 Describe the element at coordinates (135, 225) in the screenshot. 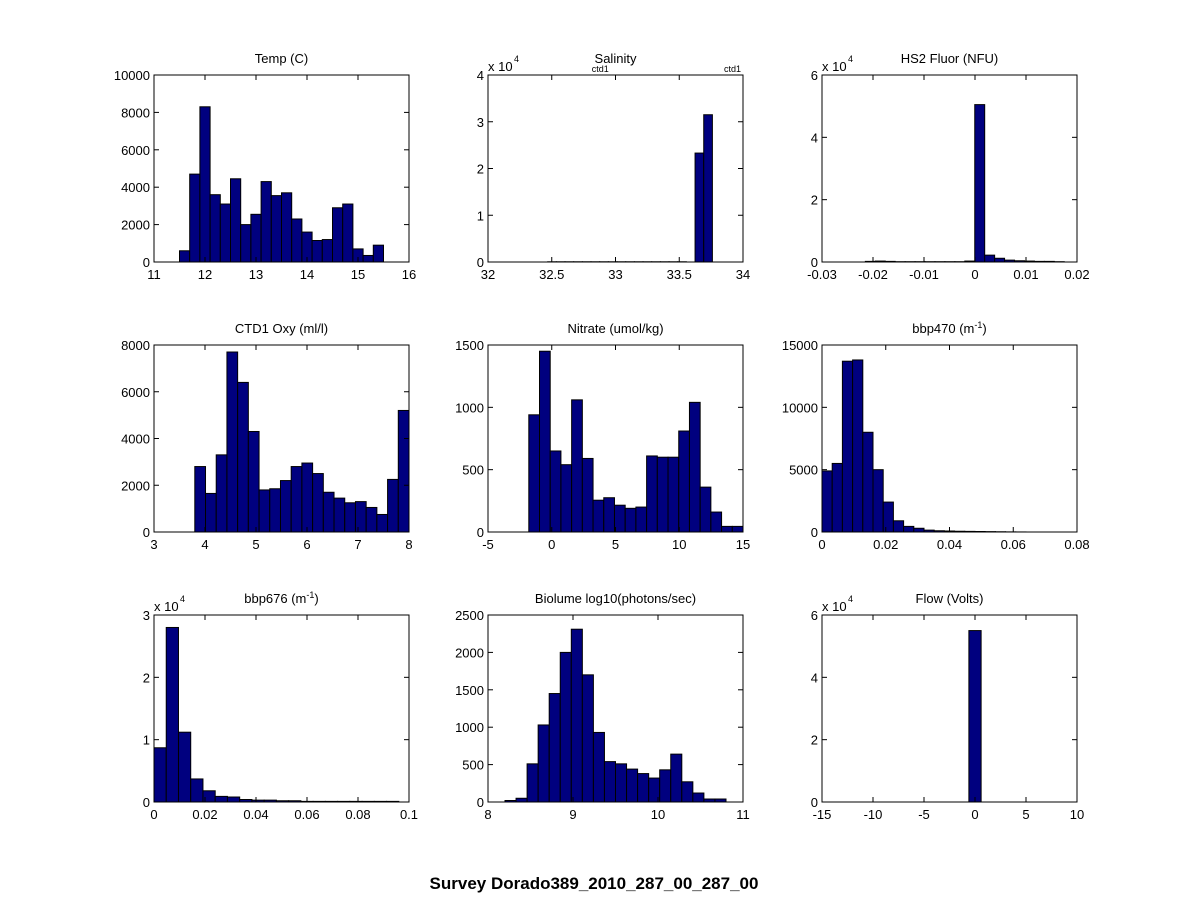

I see `y-tick-label: 2000` at that location.